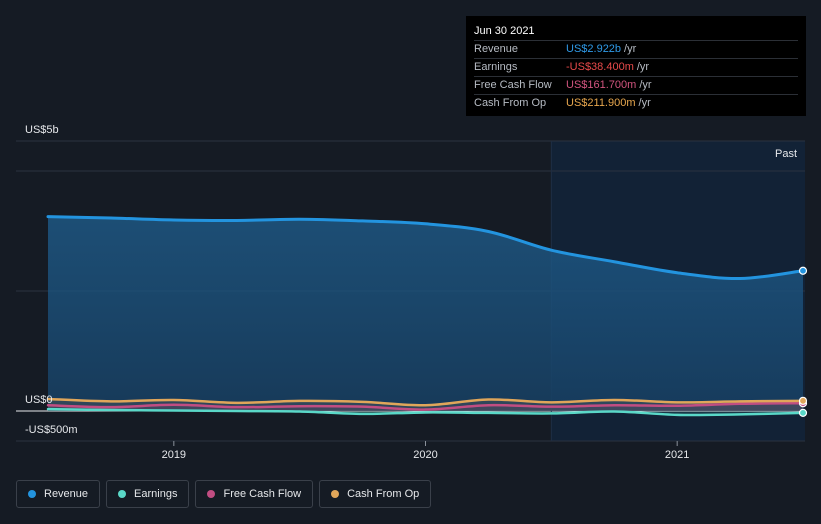 The width and height of the screenshot is (821, 524). I want to click on legend-item-earnings: Earnings, so click(148, 494).